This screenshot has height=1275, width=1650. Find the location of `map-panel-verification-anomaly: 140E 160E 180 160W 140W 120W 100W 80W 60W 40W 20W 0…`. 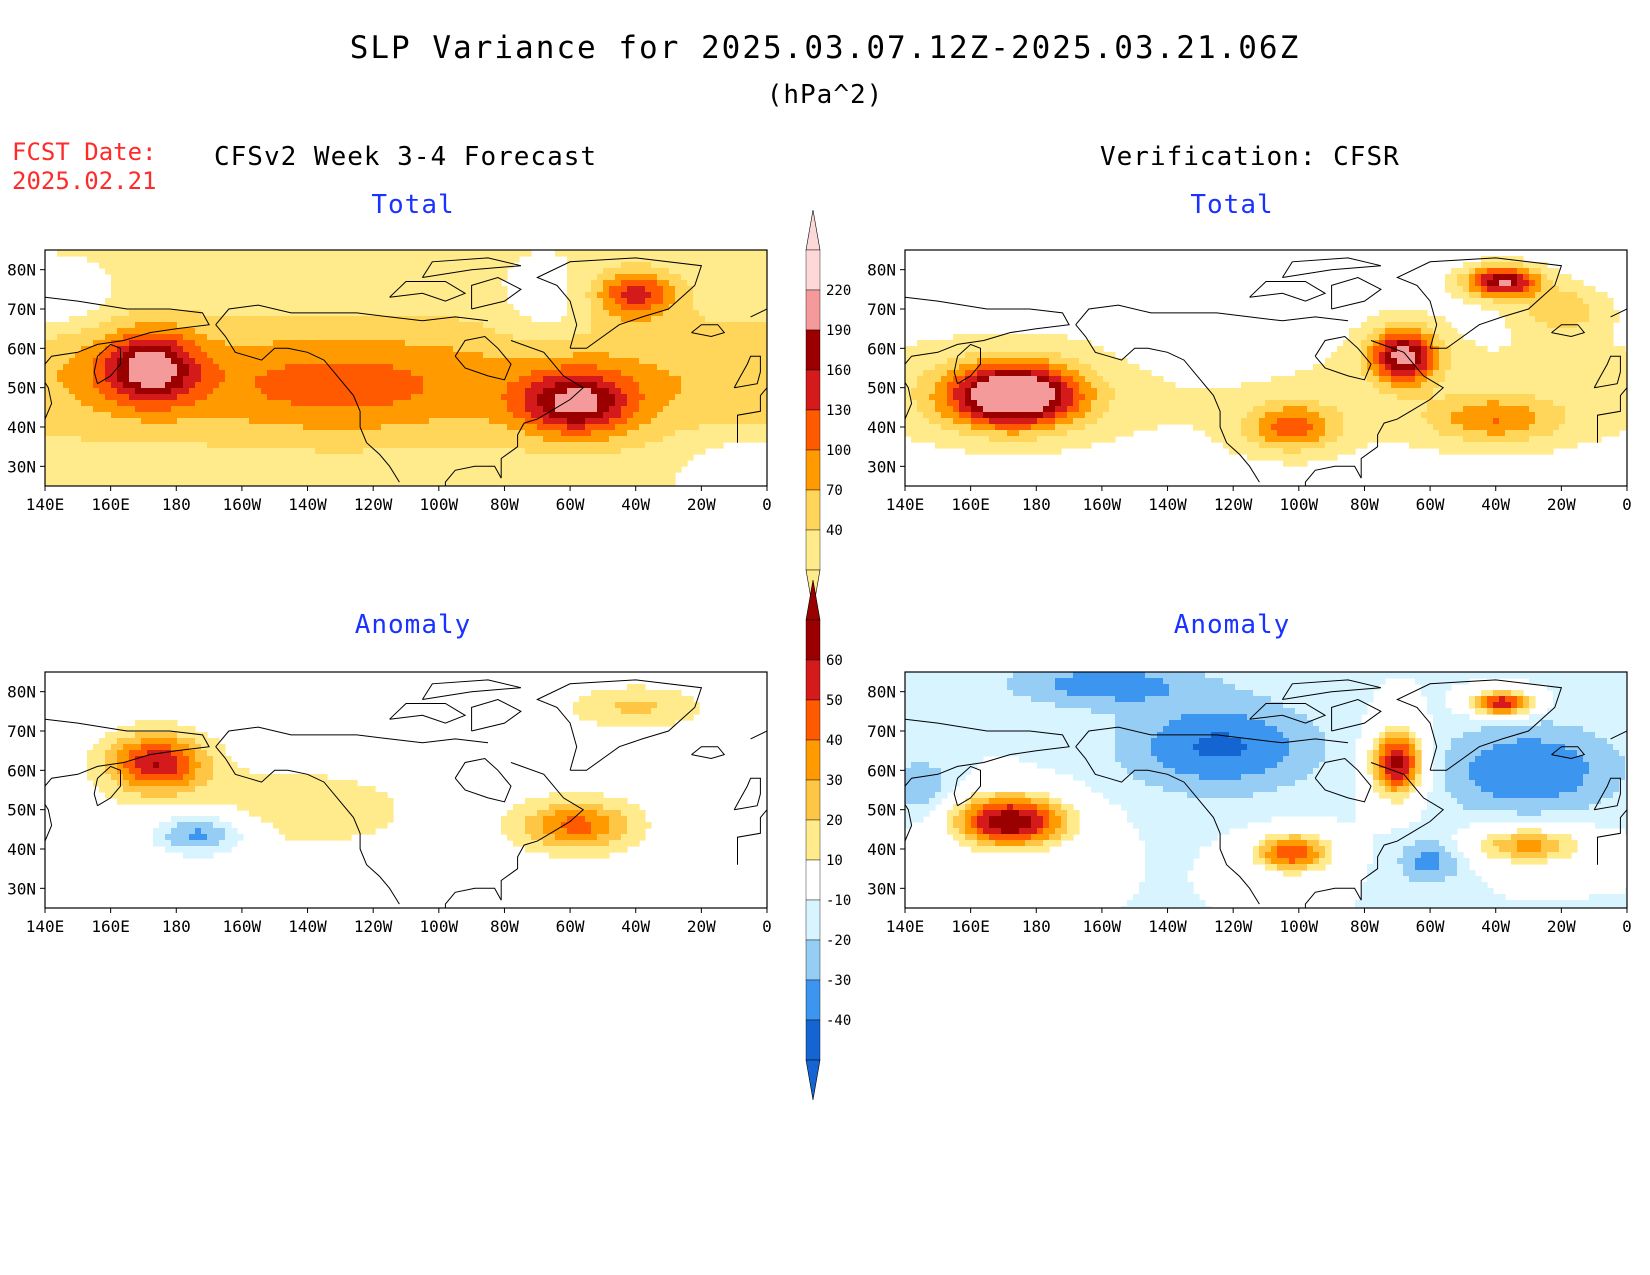

map-panel-verification-anomaly: 140E 160E 180 160W 140W 120W 100W 80W 60W 40W 20W 0… is located at coordinates (1249, 803).